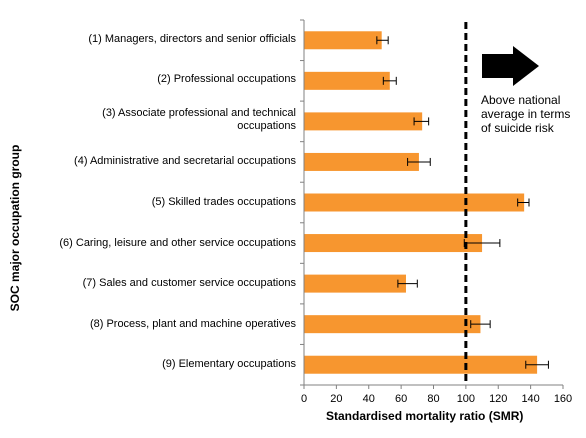 The height and width of the screenshot is (438, 586). Describe the element at coordinates (15, 228) in the screenshot. I see `y-axis-label: SOC major occupation group` at that location.